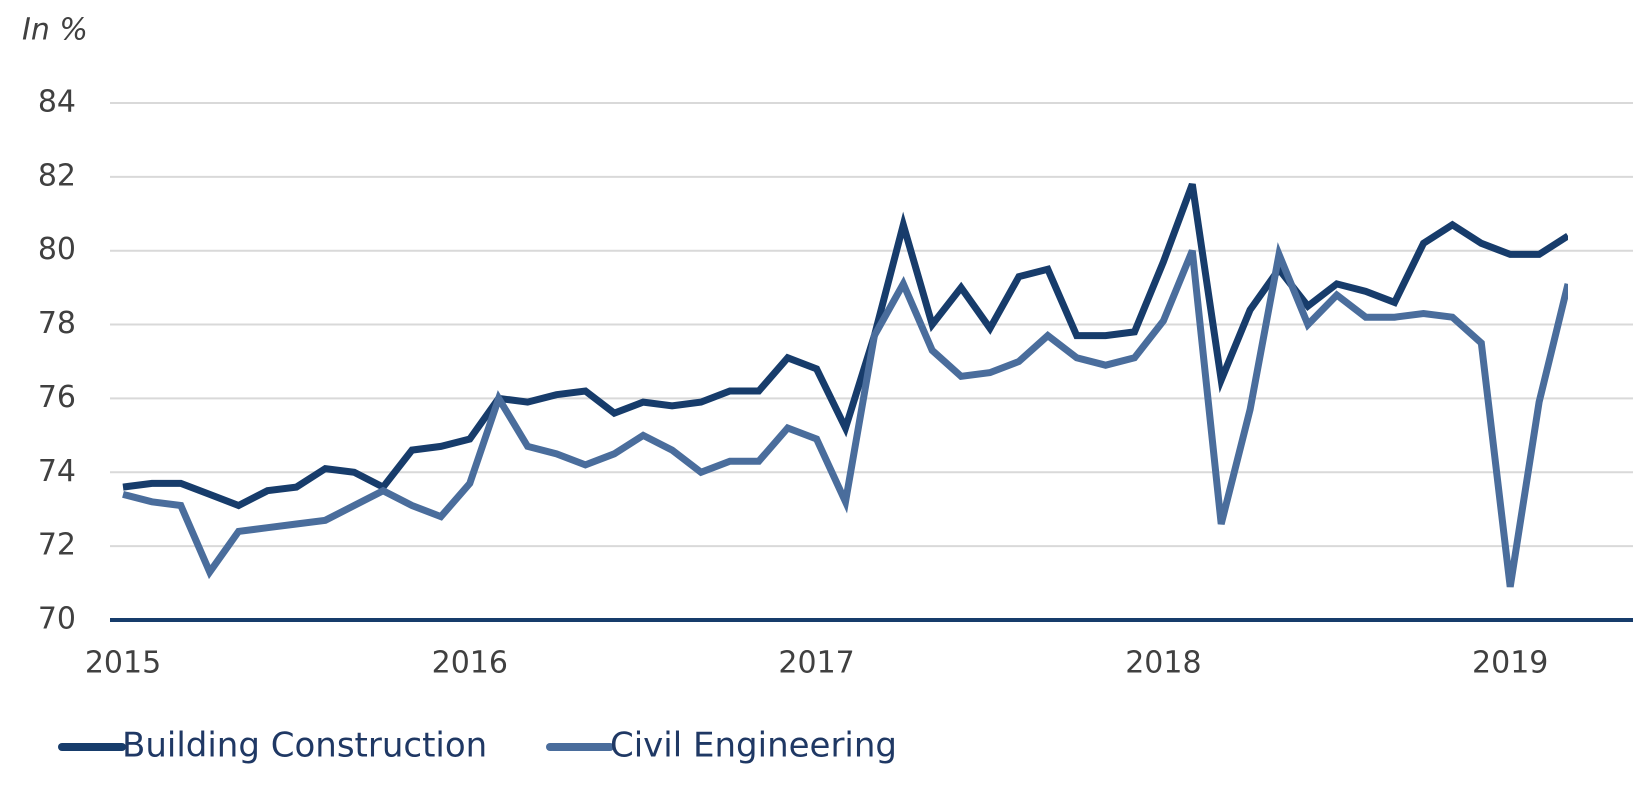 Image resolution: width=1633 pixels, height=802 pixels. What do you see at coordinates (57, 619) in the screenshot?
I see `y-tick-label: 70` at bounding box center [57, 619].